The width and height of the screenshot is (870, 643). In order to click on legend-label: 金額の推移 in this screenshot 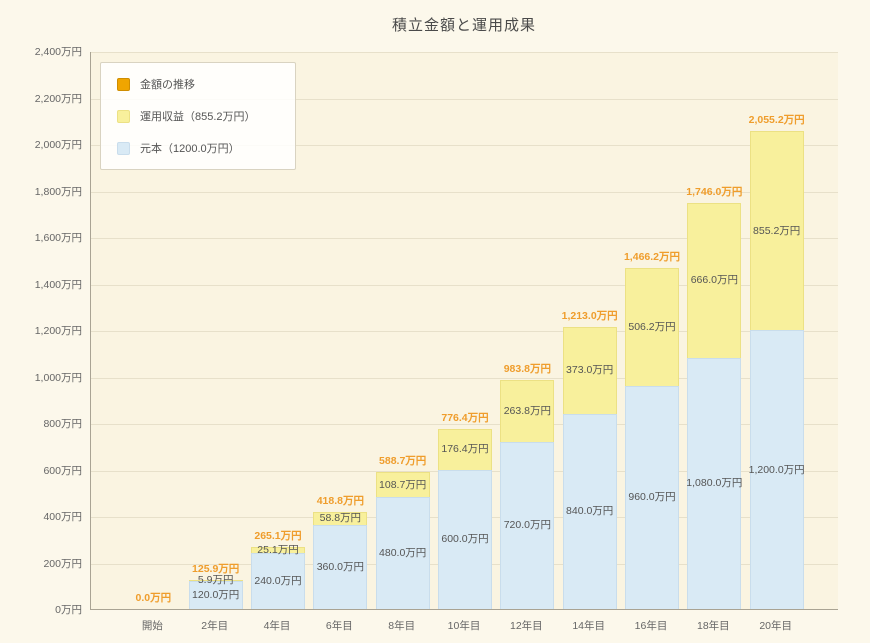, I will do `click(167, 85)`.